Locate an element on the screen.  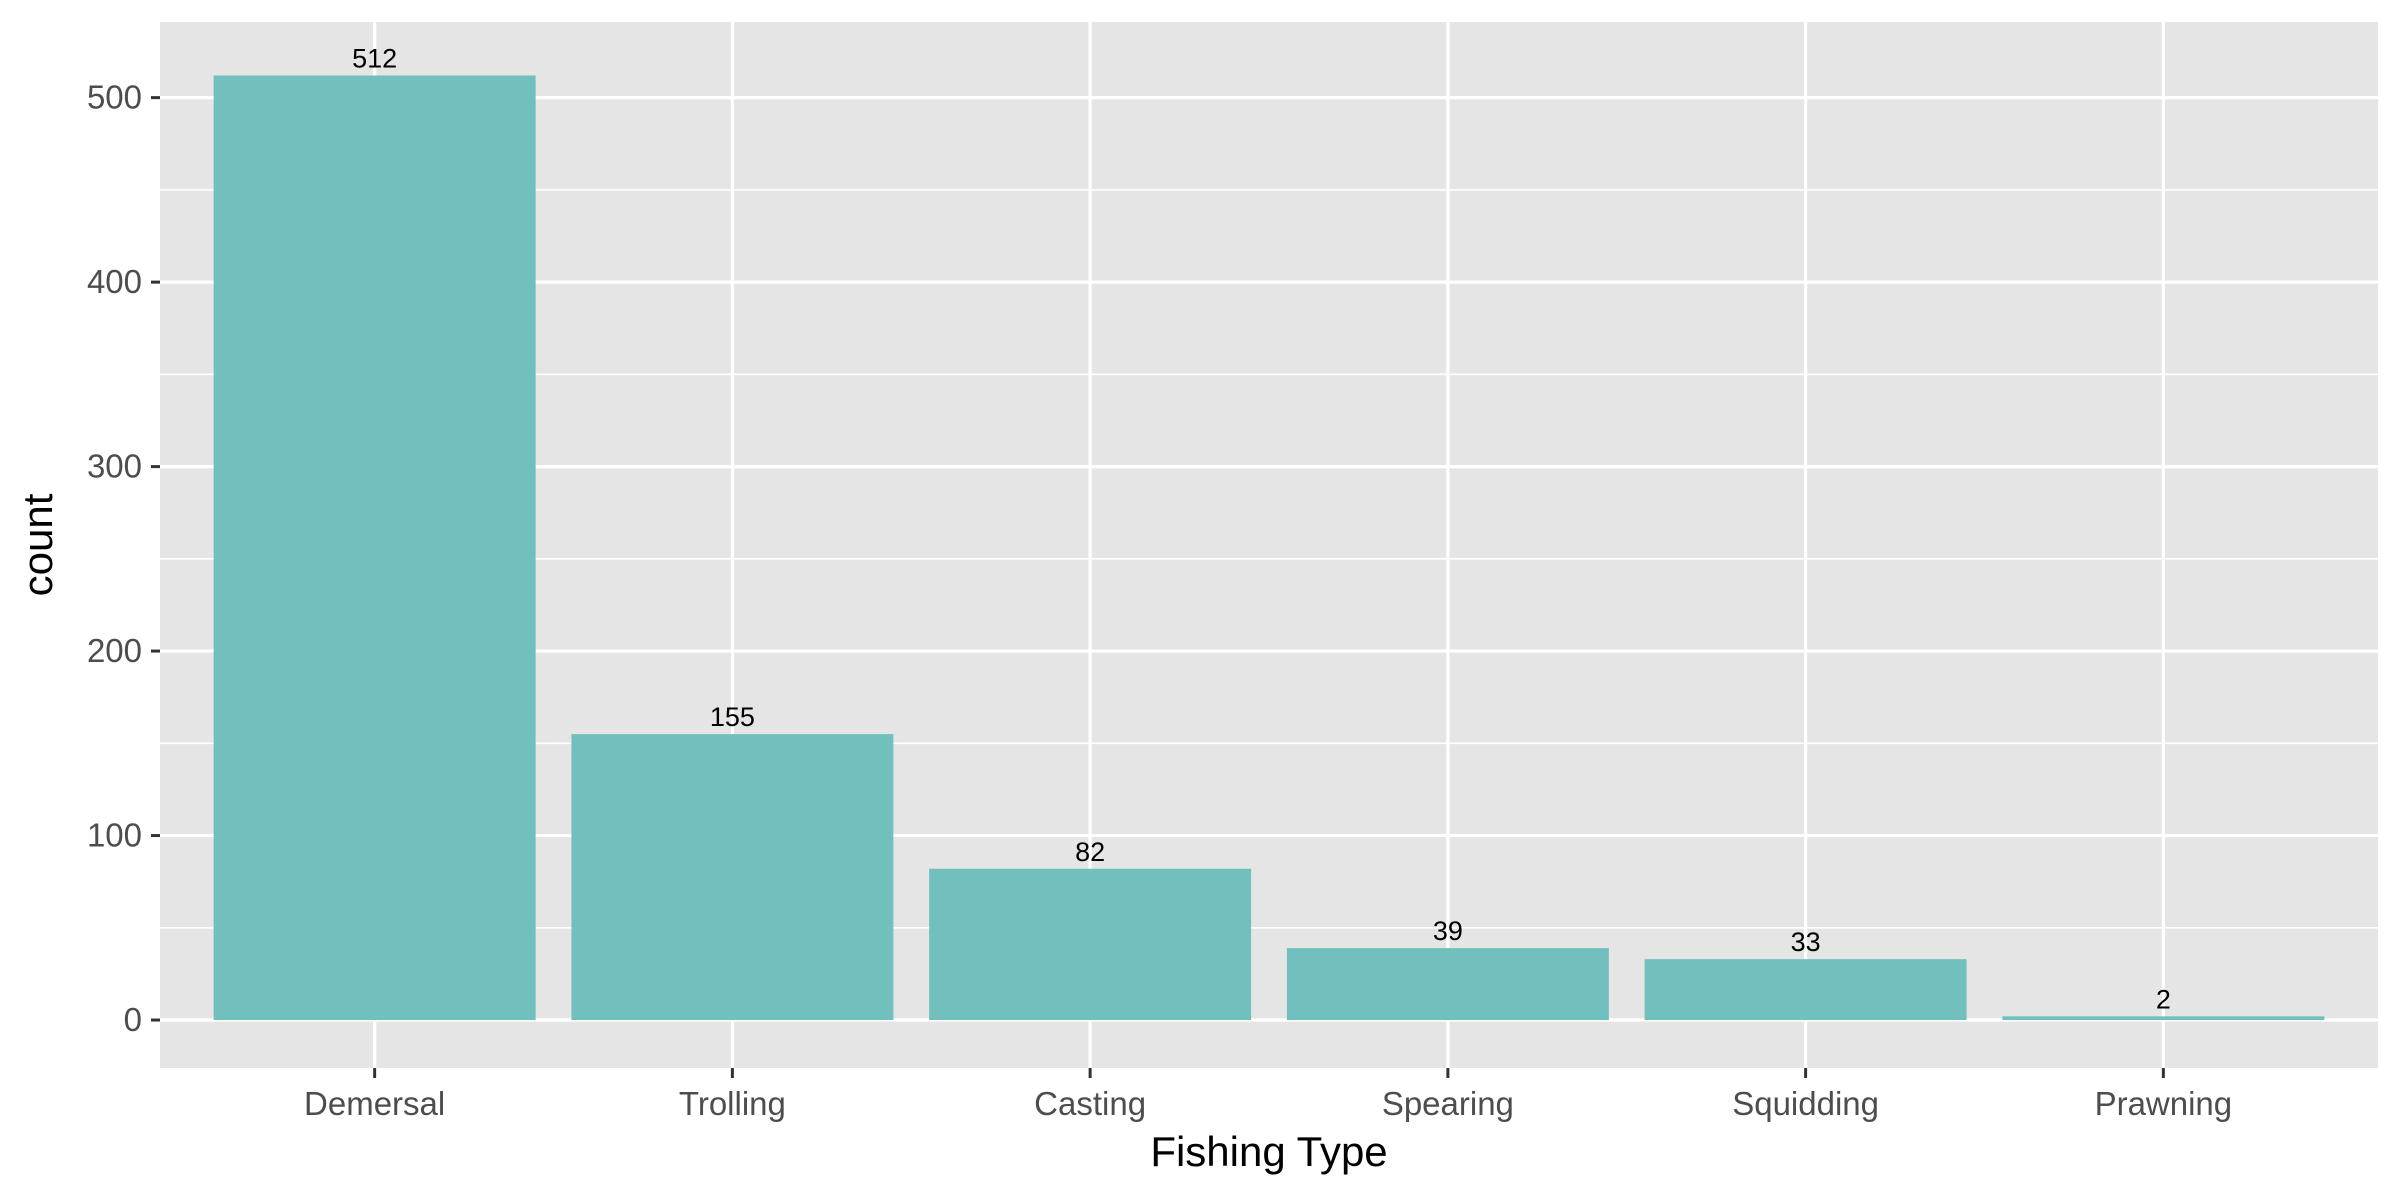
x-axis-title: Fishing Type is located at coordinates (1268, 1151).